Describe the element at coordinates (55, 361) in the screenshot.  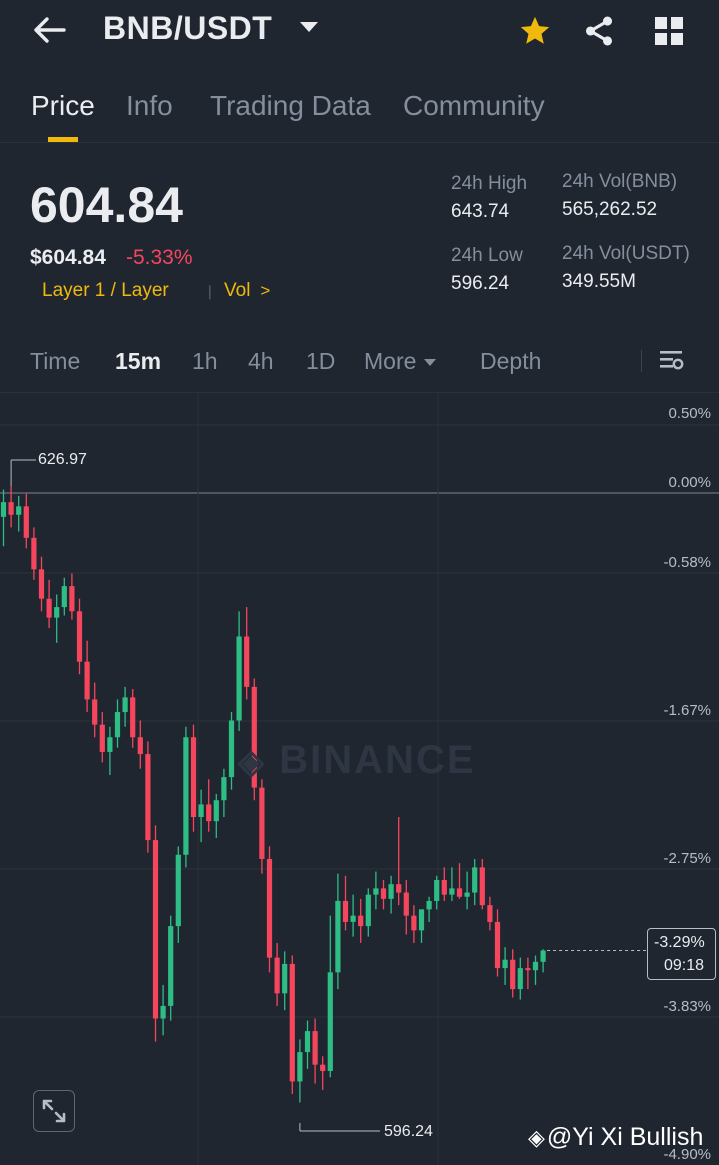
I see `tf-time: Time` at that location.